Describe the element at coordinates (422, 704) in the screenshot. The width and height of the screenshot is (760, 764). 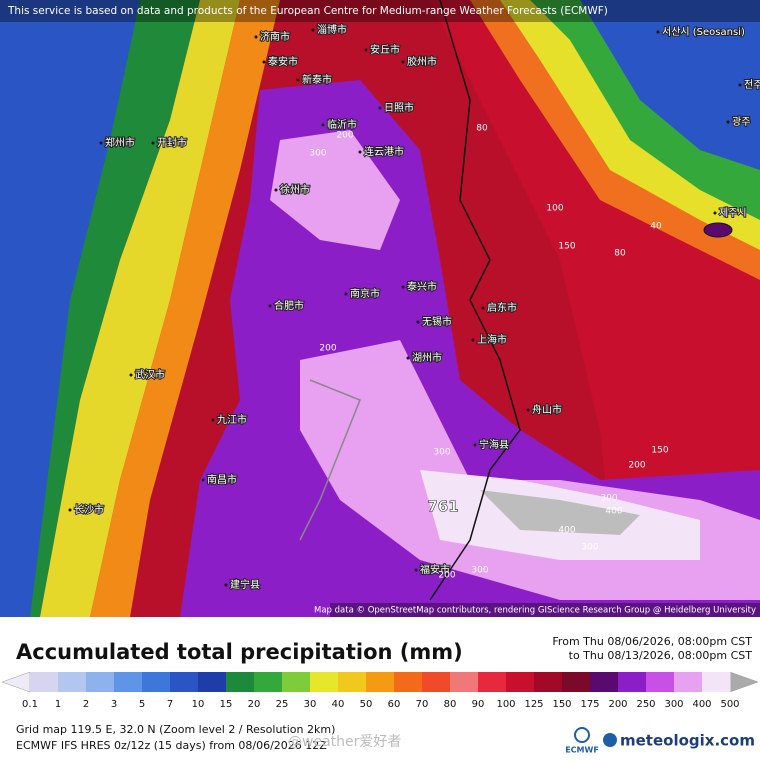
I see `colorbar-label: 70` at that location.